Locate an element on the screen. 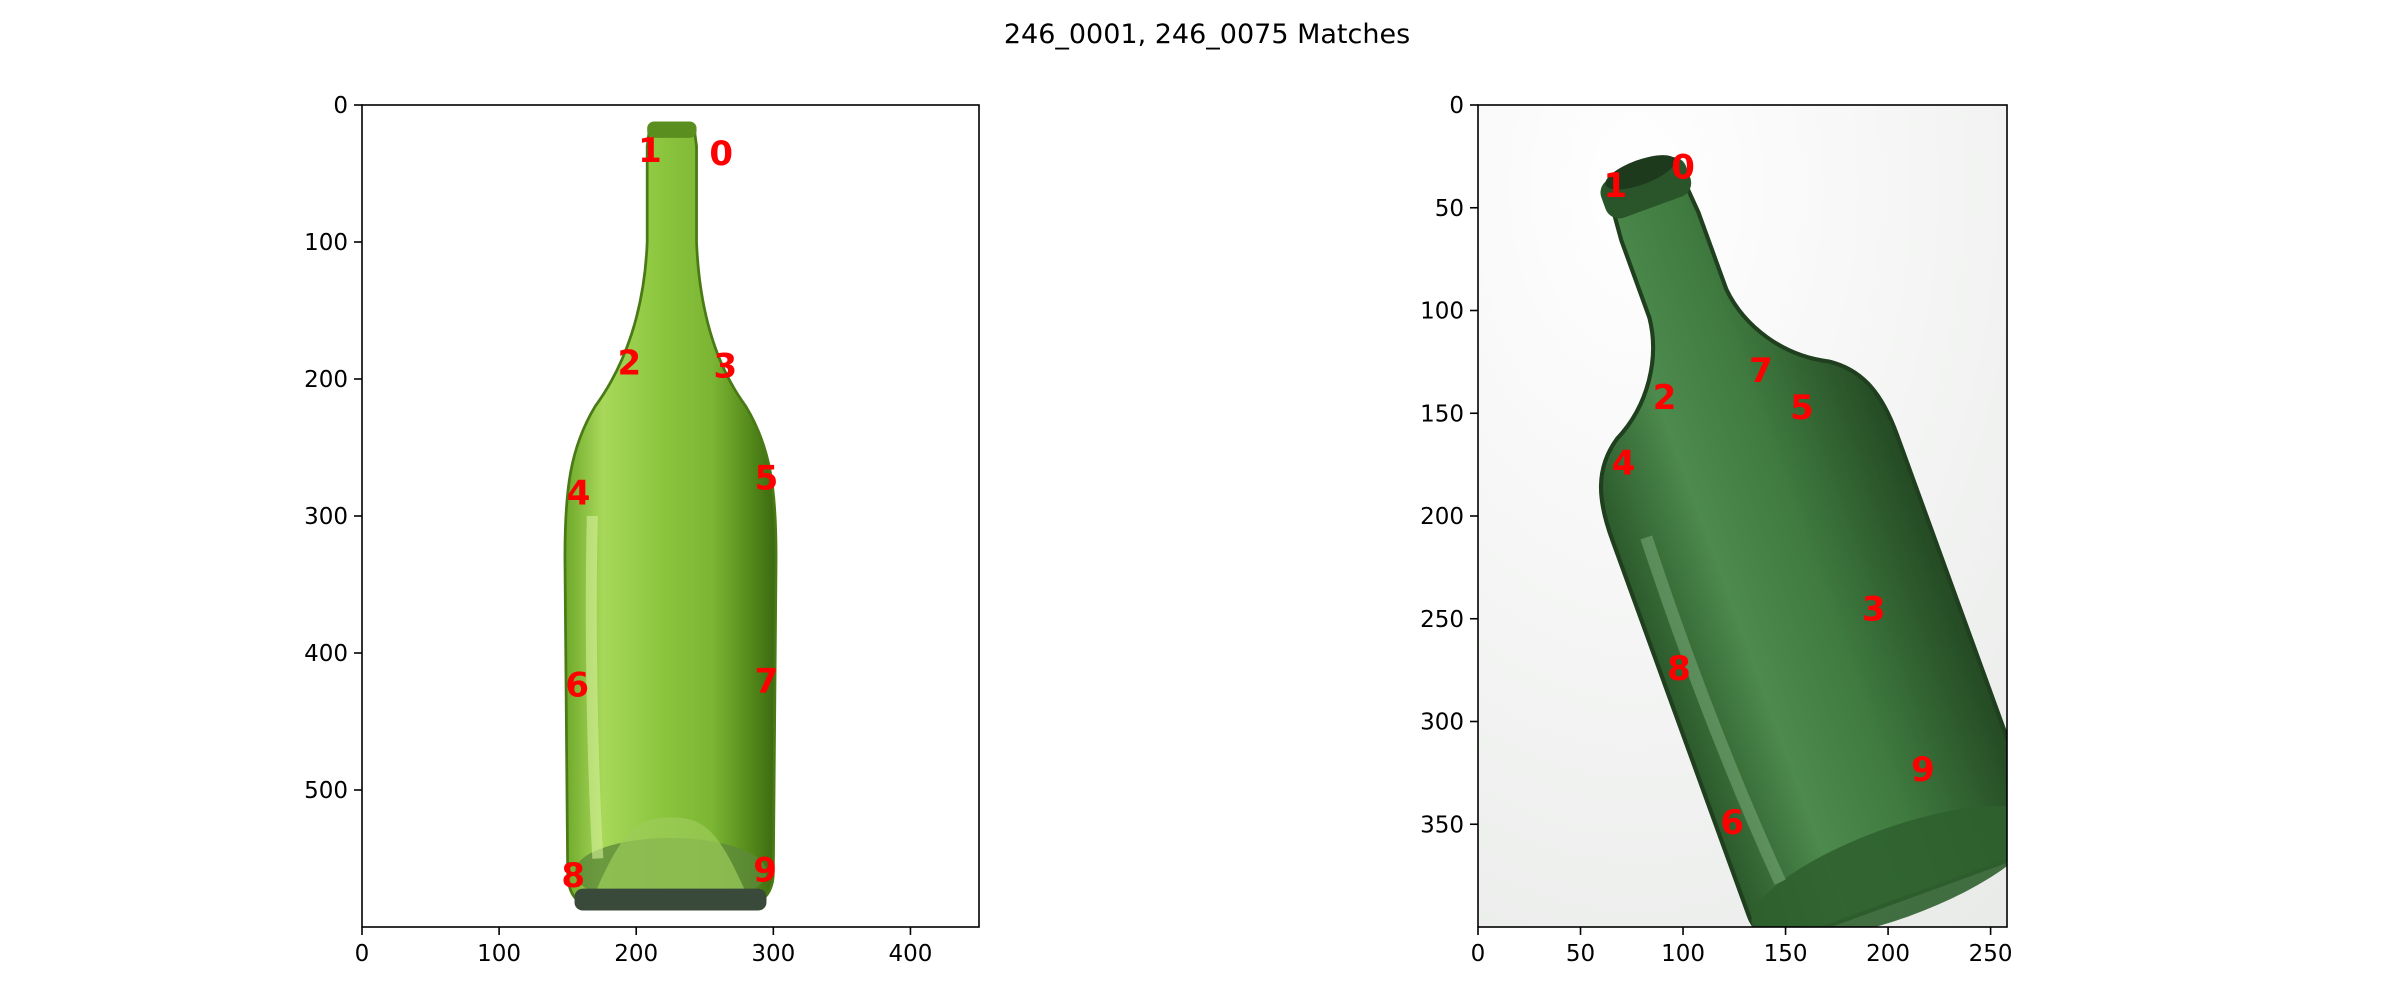 The width and height of the screenshot is (2400, 1000). left-ytick-label-2: 200 is located at coordinates (326, 380).